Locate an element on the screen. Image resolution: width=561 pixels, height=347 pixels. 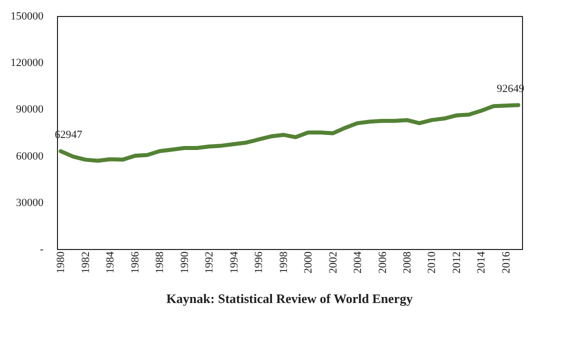
y-tick-label: 120000 is located at coordinates (27, 63).